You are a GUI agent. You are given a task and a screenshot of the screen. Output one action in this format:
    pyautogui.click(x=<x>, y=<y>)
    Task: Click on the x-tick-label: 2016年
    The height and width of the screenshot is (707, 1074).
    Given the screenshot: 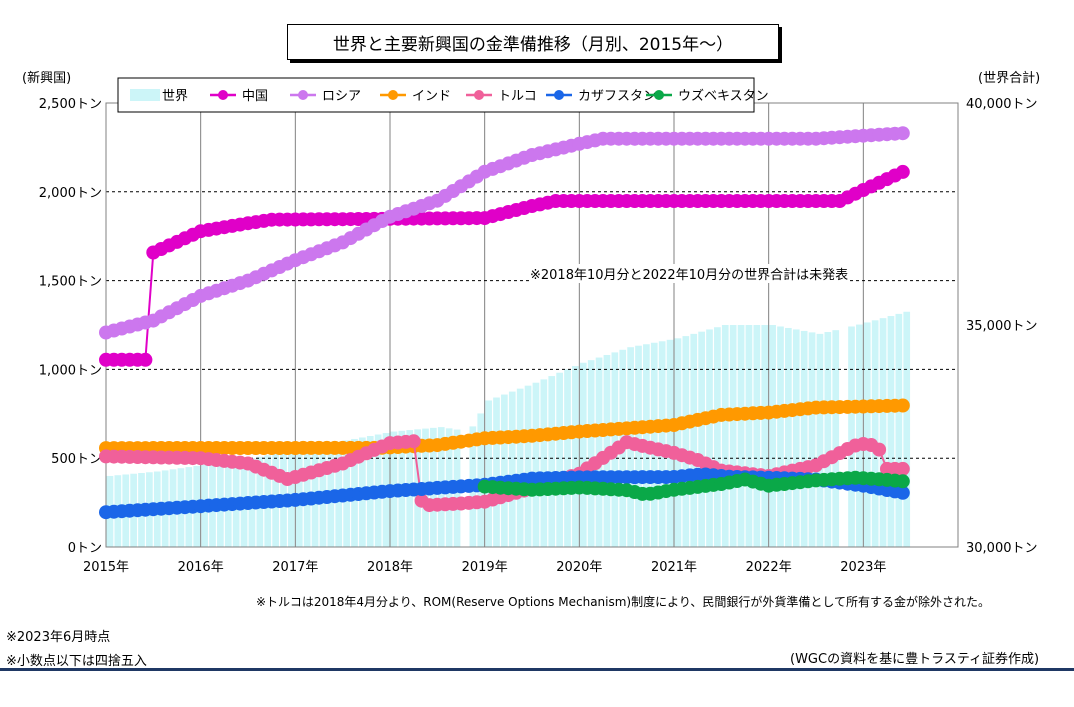 What is the action you would take?
    pyautogui.click(x=201, y=567)
    